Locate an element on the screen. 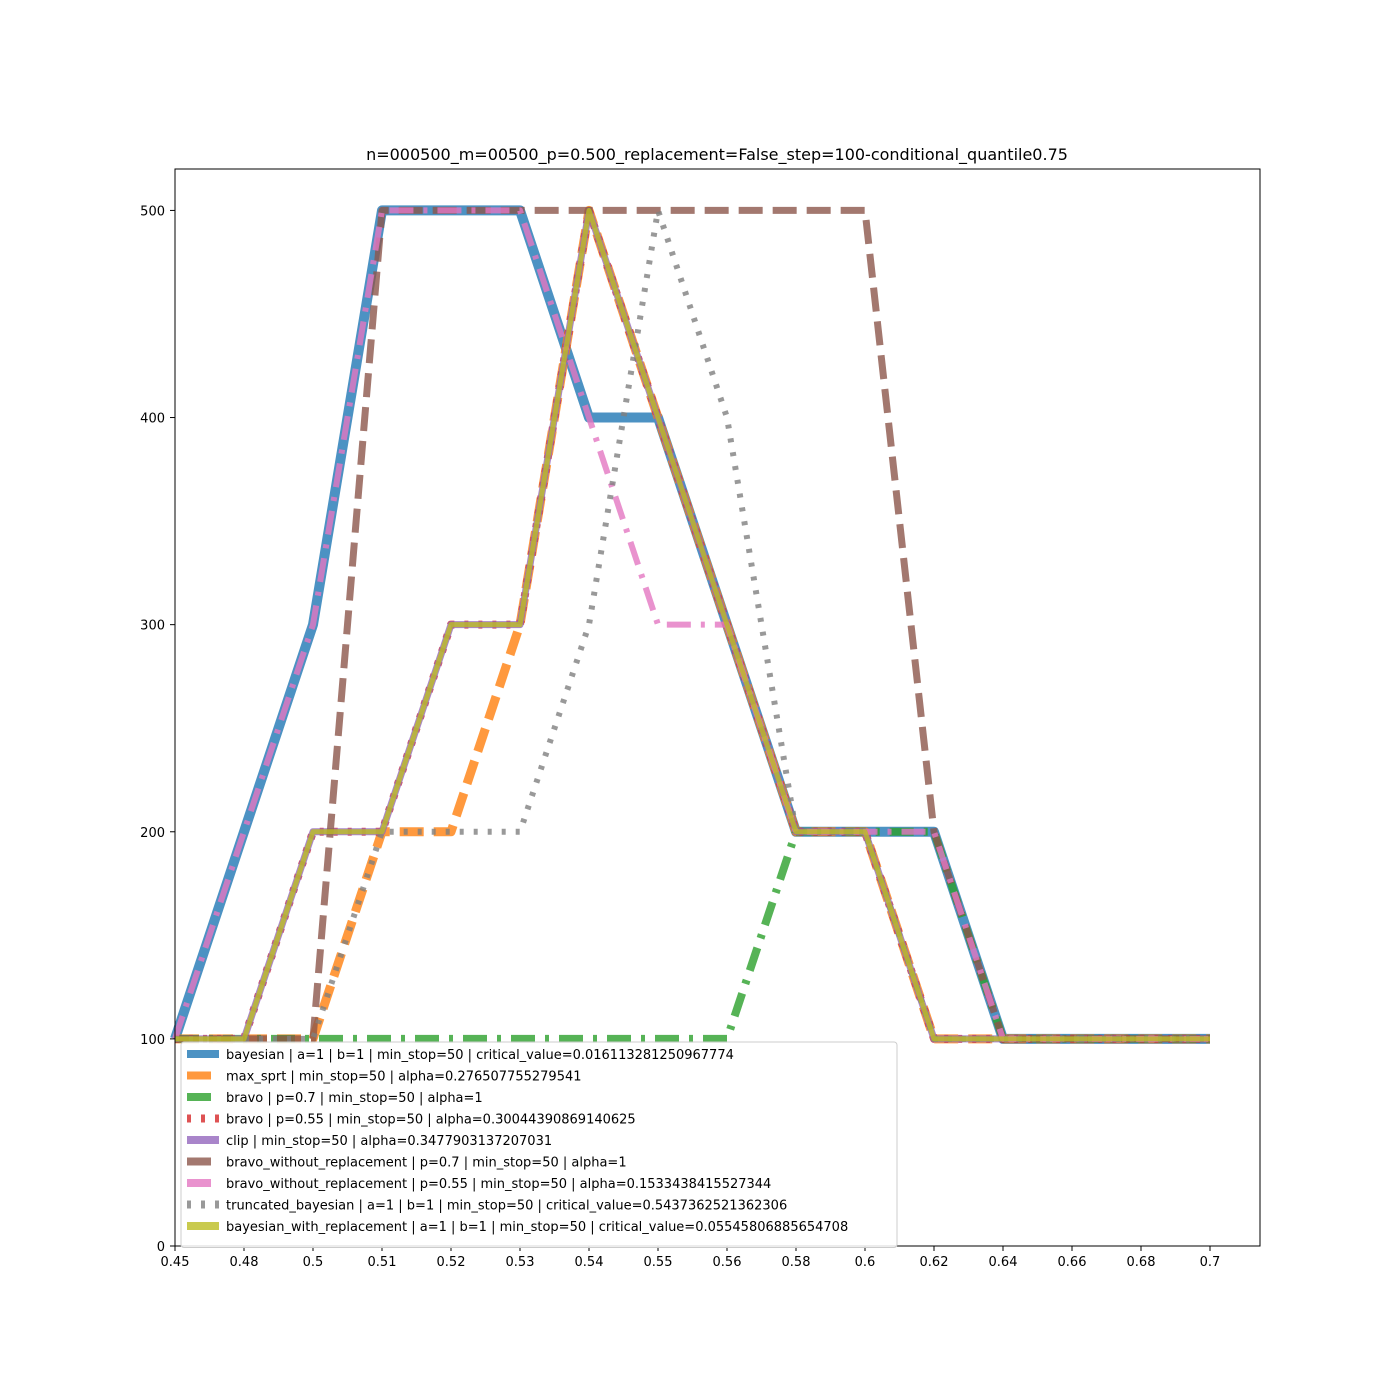  legend-box is located at coordinates (539, 1144).